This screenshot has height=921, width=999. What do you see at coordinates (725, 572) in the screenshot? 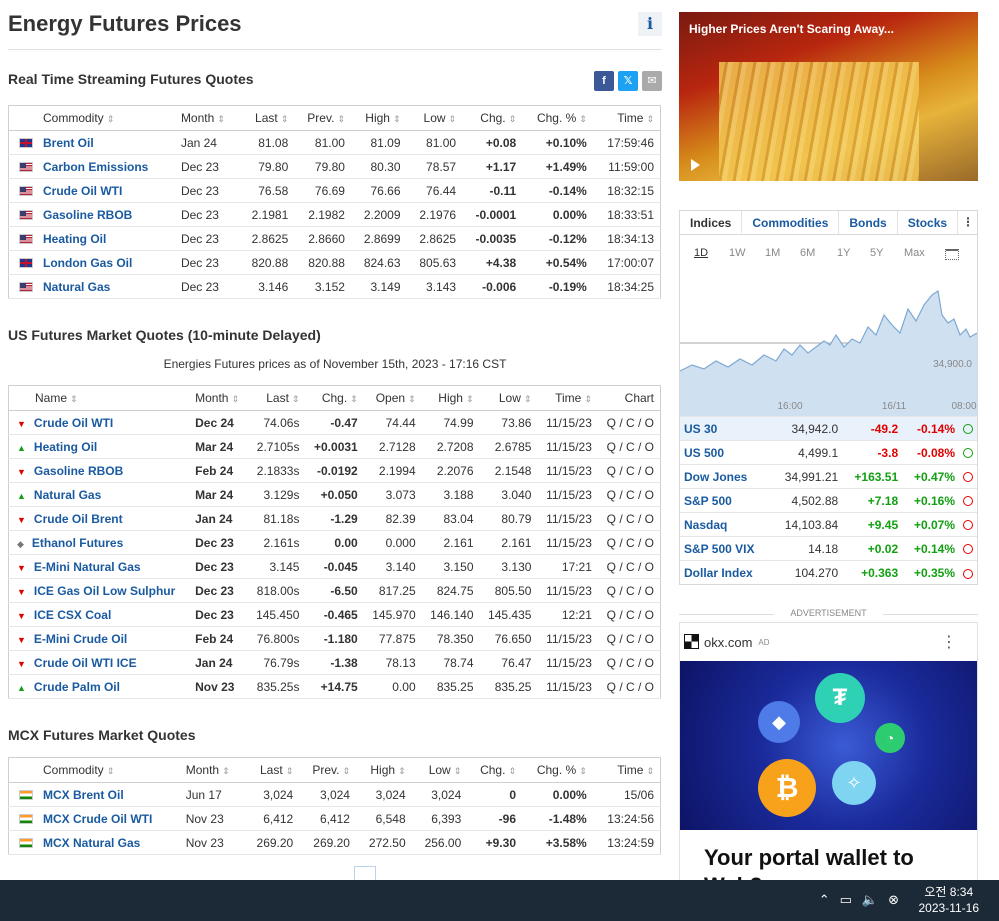
I see `index-name-link: Dollar Index` at bounding box center [725, 572].